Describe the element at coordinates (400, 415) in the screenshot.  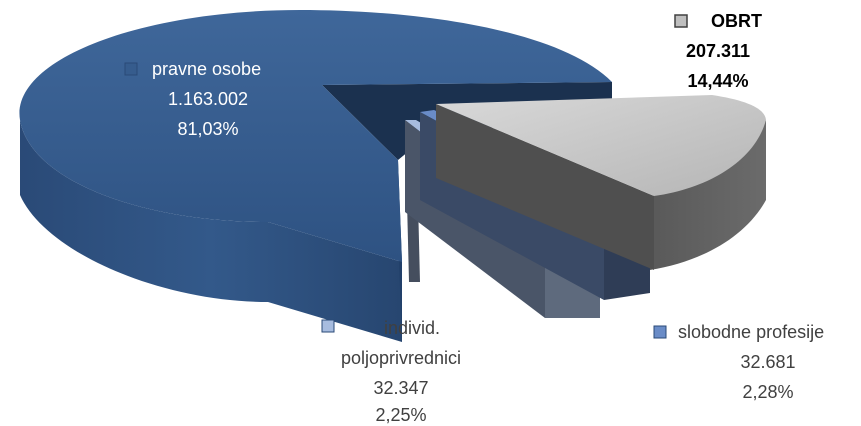
I see `label-individ-poljoprivrednici-percent: 2,25%` at that location.